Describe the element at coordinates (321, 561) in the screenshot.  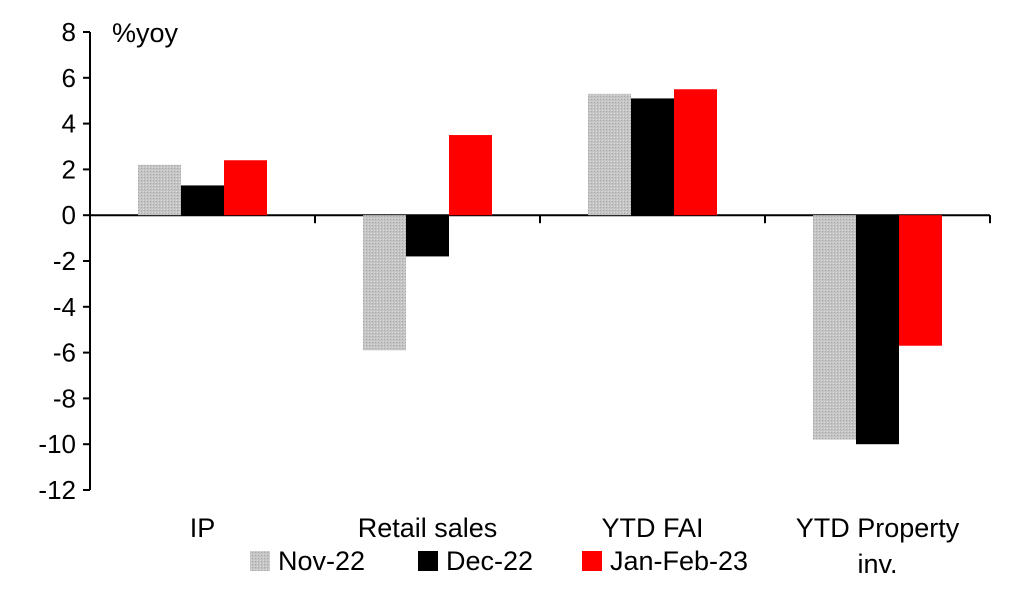
I see `legend-label: Nov-22` at that location.